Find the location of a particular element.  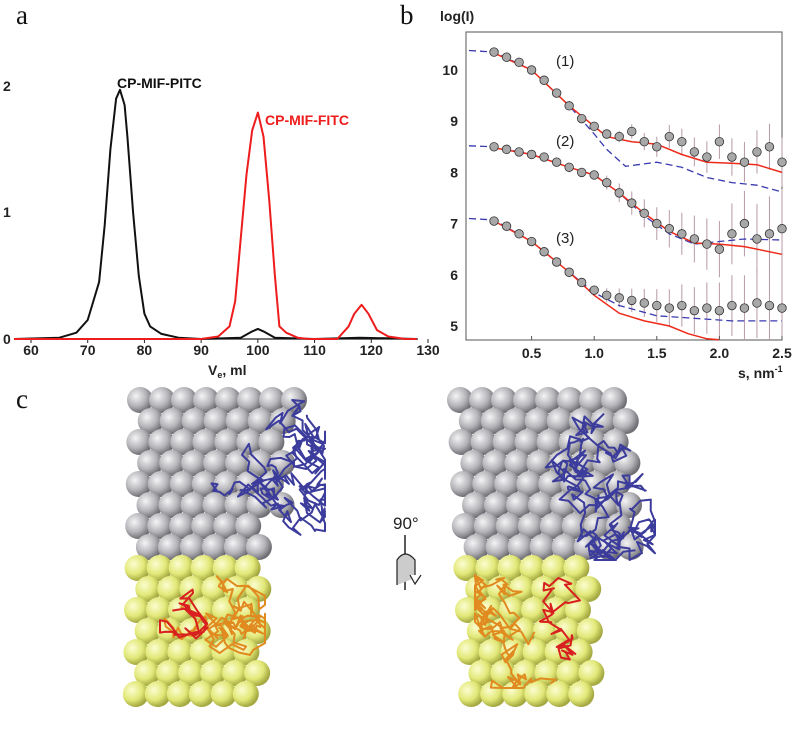

x-tick-label: 2.5 is located at coordinates (782, 353).